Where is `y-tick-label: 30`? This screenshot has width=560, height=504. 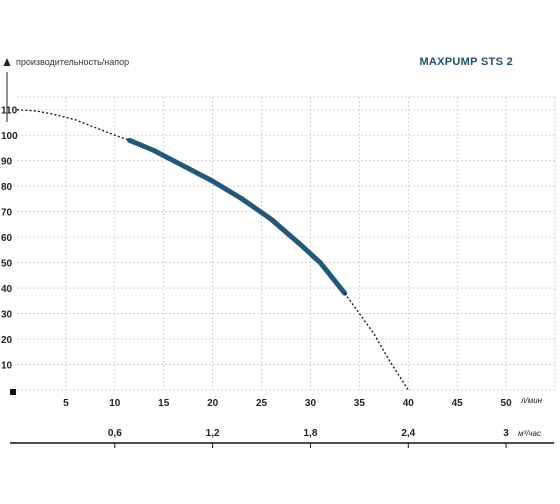 y-tick-label: 30 is located at coordinates (7, 315).